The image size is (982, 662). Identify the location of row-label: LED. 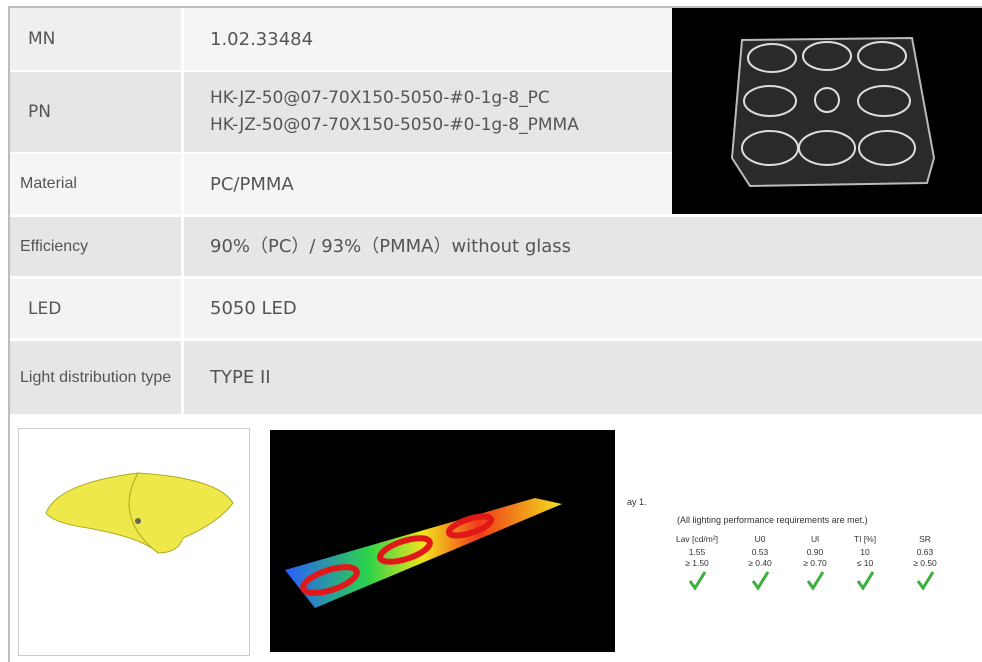
(95, 308).